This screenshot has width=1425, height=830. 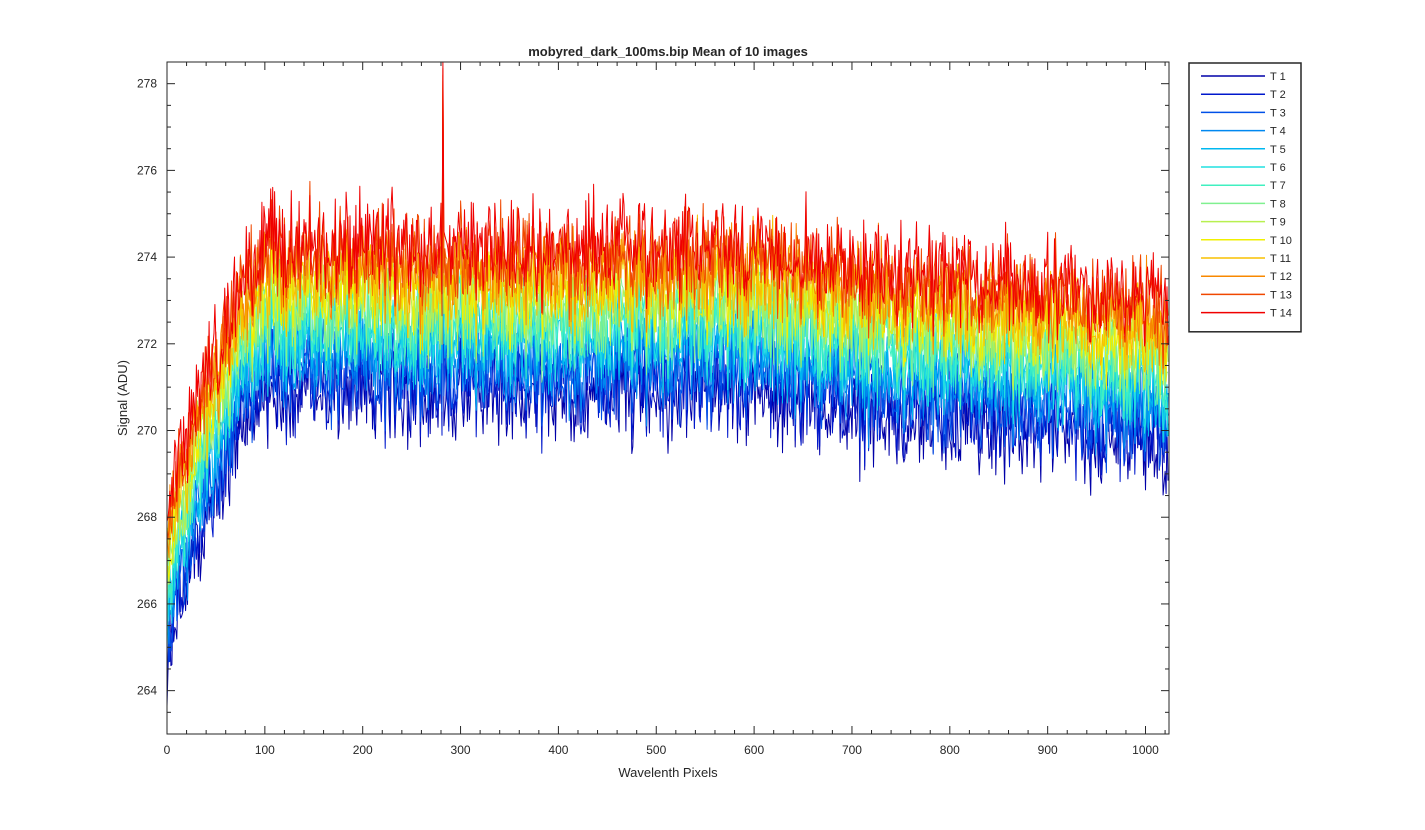 What do you see at coordinates (1280, 259) in the screenshot?
I see `legend-label: T 11` at bounding box center [1280, 259].